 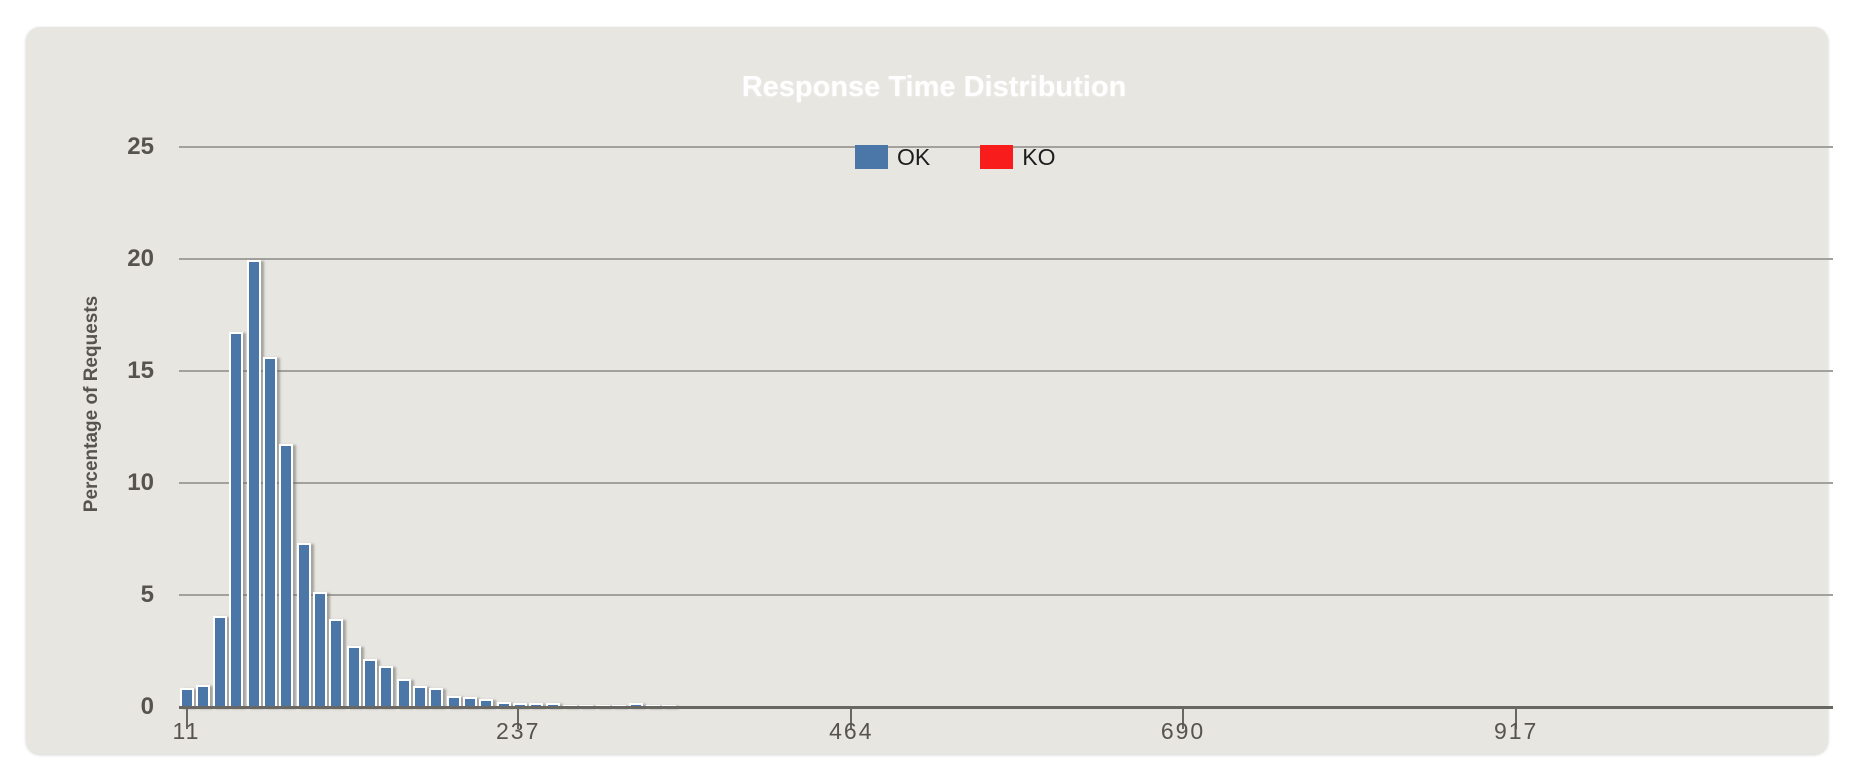 I want to click on x-tick-label-11: 11, so click(x=186, y=731).